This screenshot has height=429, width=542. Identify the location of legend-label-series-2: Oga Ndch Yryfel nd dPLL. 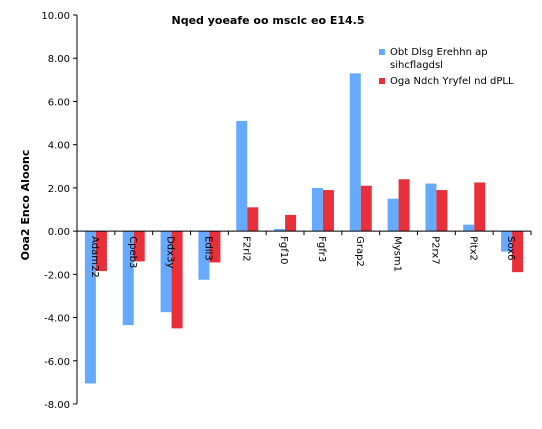
(452, 81).